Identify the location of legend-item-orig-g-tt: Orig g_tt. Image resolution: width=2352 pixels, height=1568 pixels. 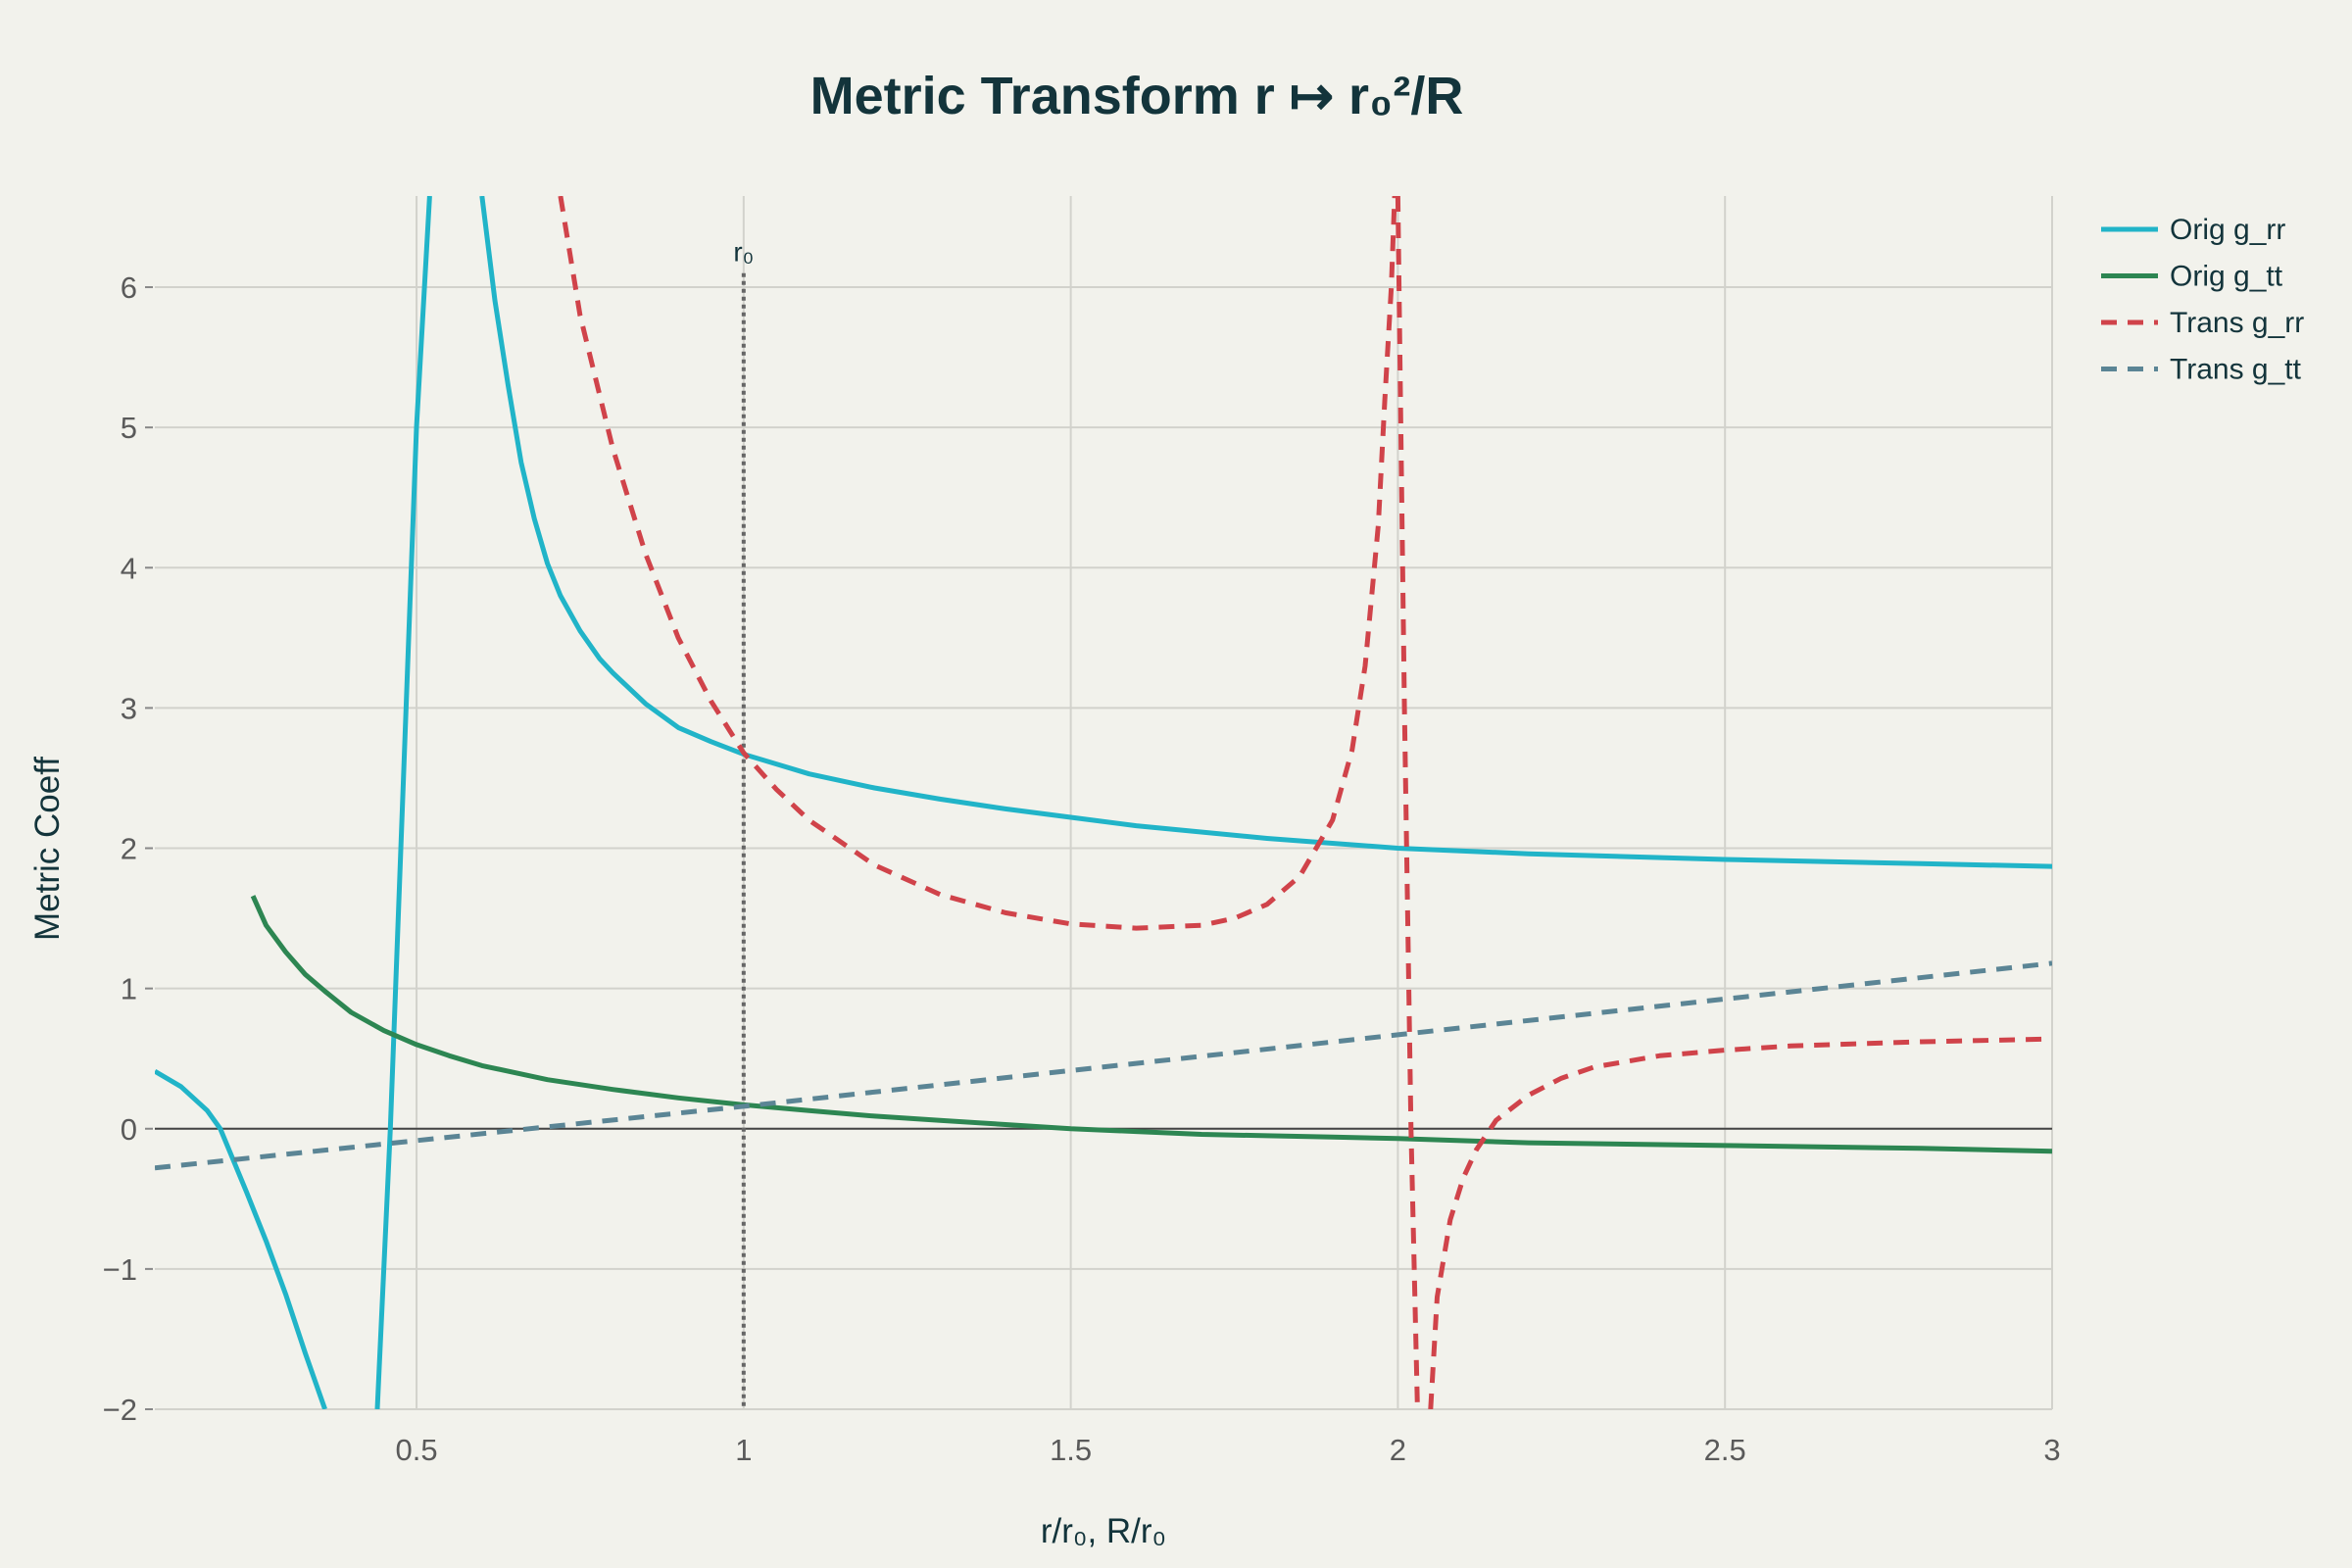
(2192, 277).